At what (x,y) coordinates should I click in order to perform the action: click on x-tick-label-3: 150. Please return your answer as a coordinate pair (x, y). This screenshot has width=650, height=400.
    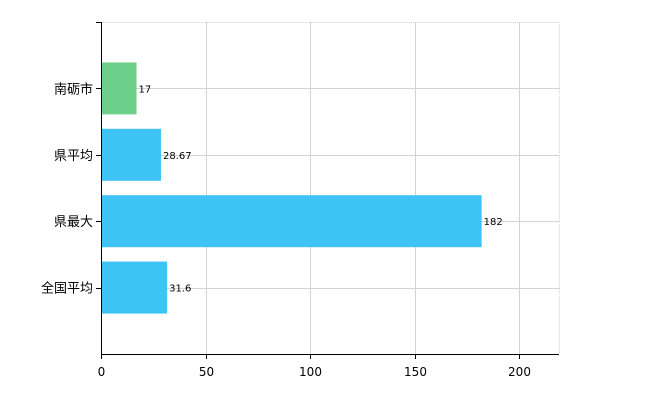
    Looking at the image, I should click on (415, 372).